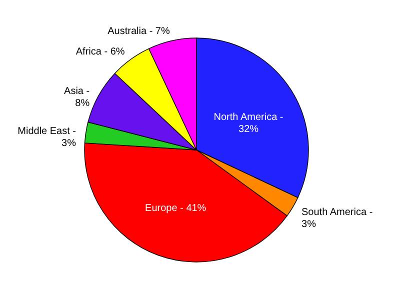 The width and height of the screenshot is (393, 300). Describe the element at coordinates (47, 137) in the screenshot. I see `slice-label: Middle East - 3%` at that location.